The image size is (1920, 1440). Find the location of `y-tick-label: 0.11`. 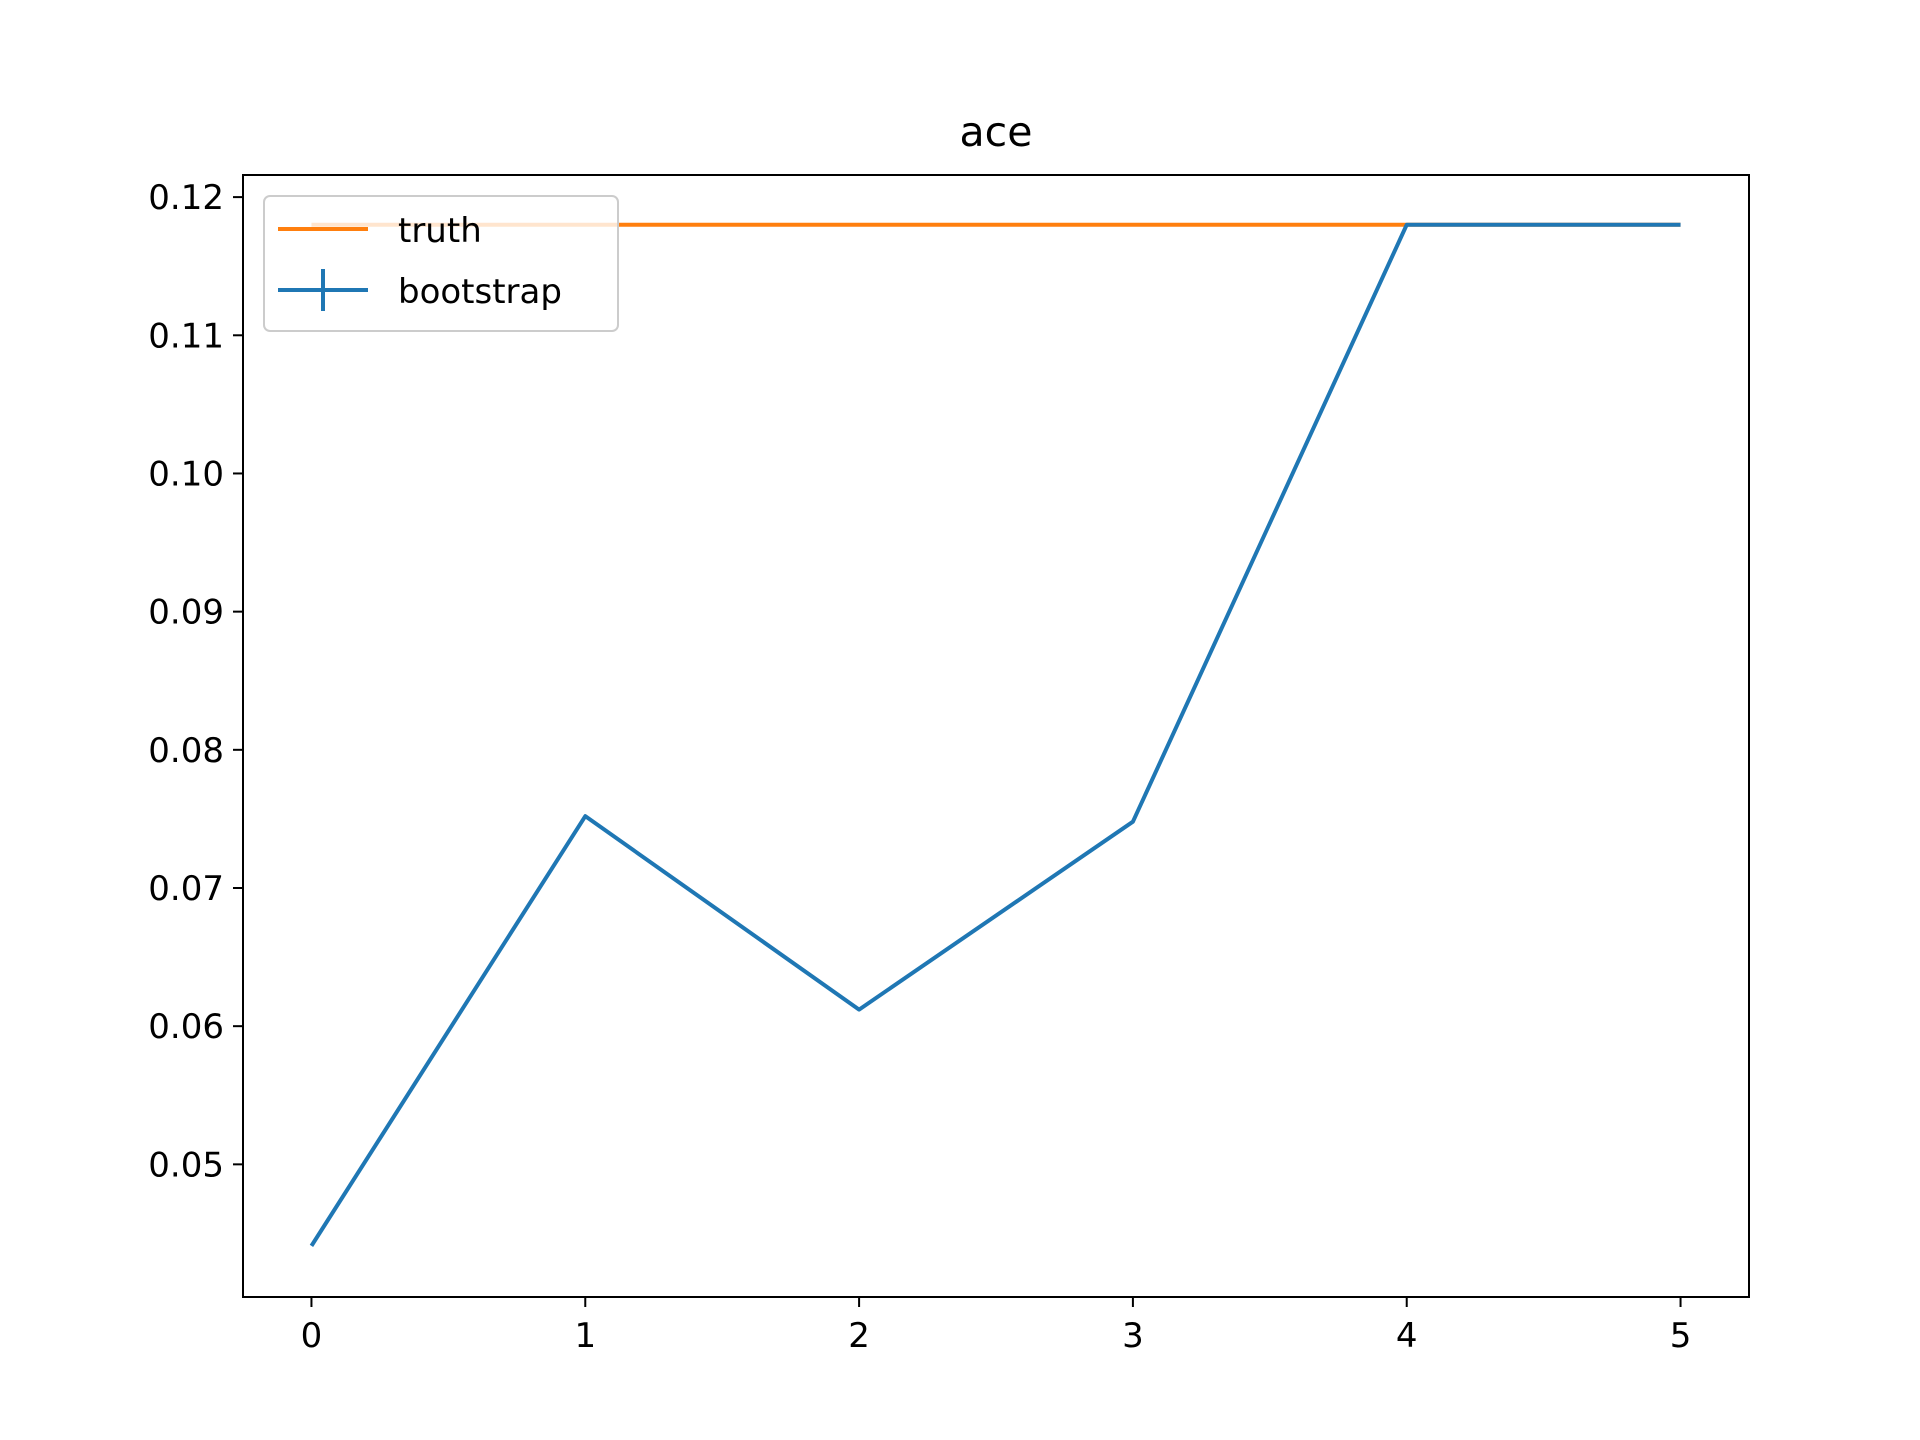

y-tick-label: 0.11 is located at coordinates (186, 336).